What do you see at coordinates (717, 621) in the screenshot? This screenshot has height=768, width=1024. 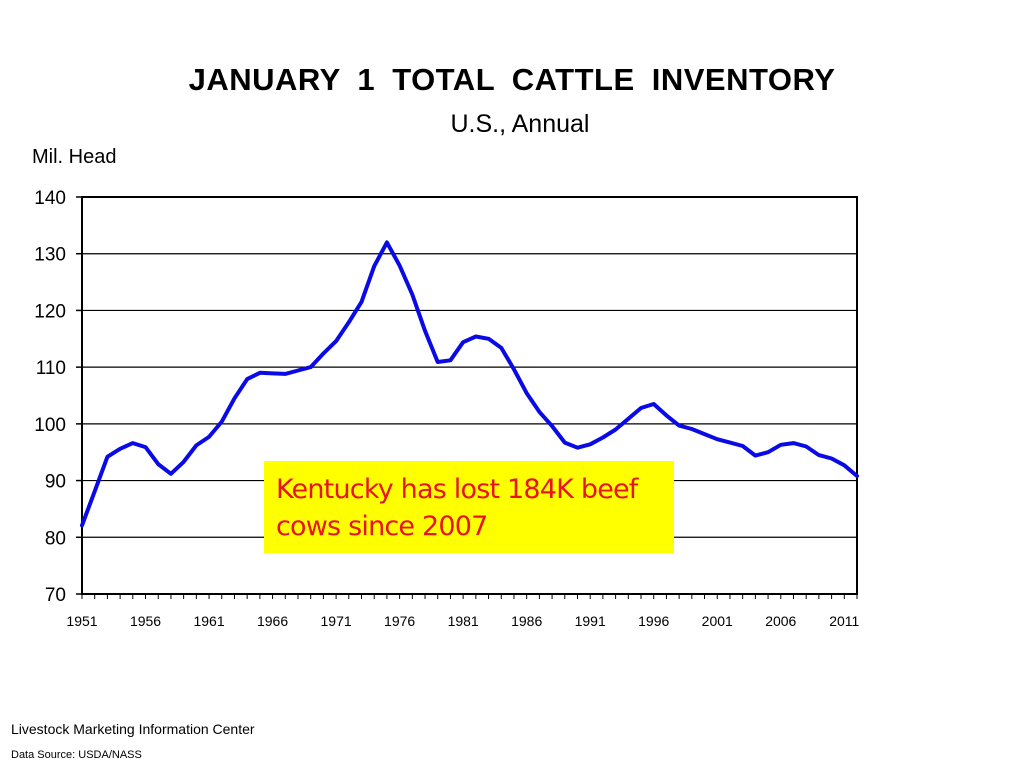 I see `x-tick-label: 2001` at bounding box center [717, 621].